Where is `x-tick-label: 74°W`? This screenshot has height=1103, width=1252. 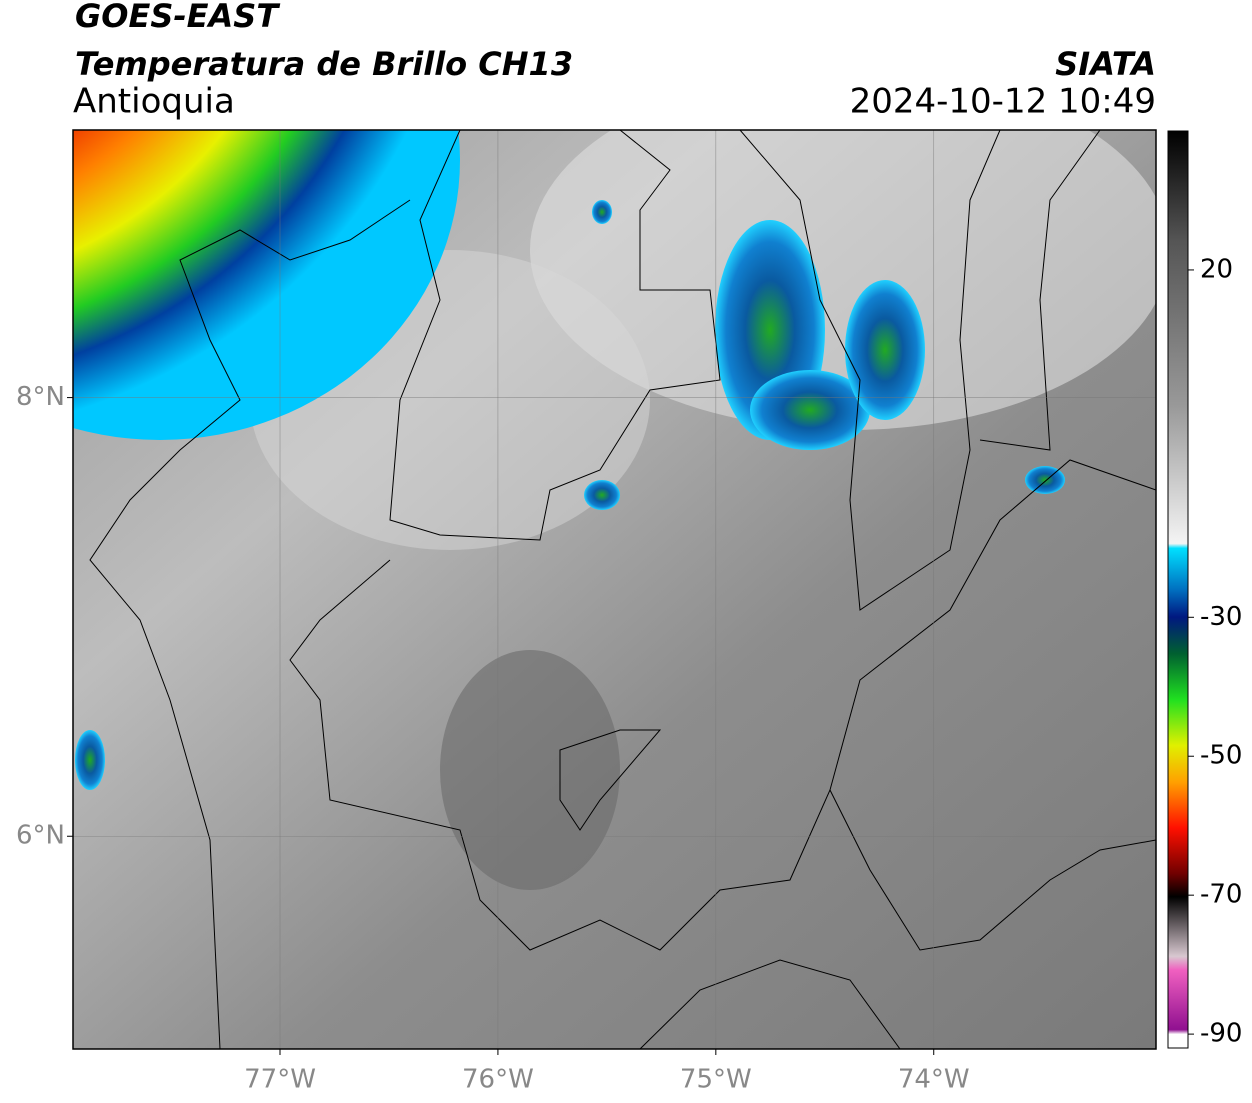
x-tick-label: 74°W is located at coordinates (934, 1080).